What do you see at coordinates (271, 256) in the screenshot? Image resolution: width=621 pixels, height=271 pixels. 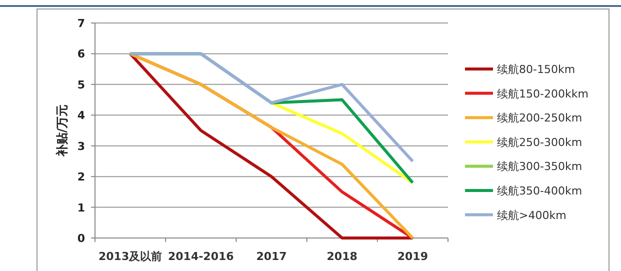 I see `x-tick-label: 2017` at bounding box center [271, 256].